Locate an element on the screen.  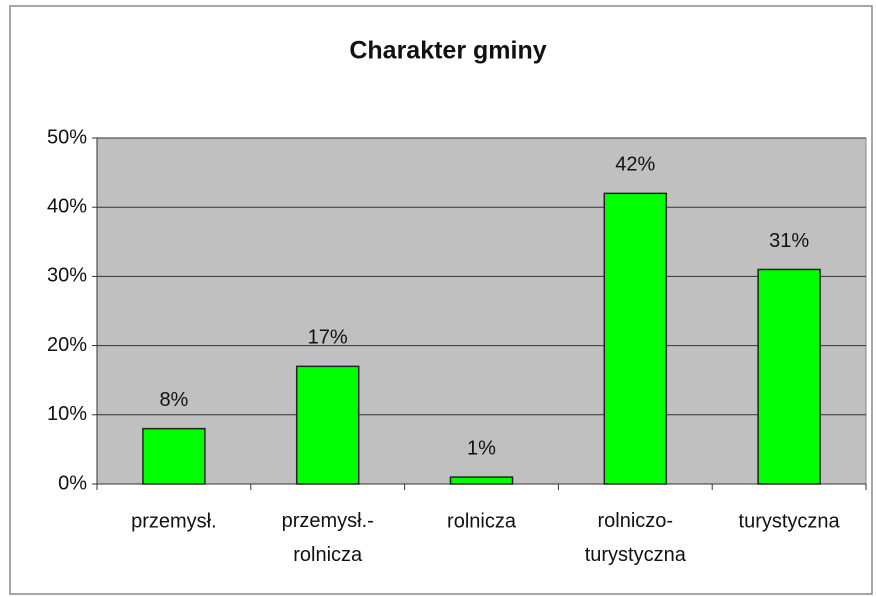
y-tick-label: 50% is located at coordinates (67, 137).